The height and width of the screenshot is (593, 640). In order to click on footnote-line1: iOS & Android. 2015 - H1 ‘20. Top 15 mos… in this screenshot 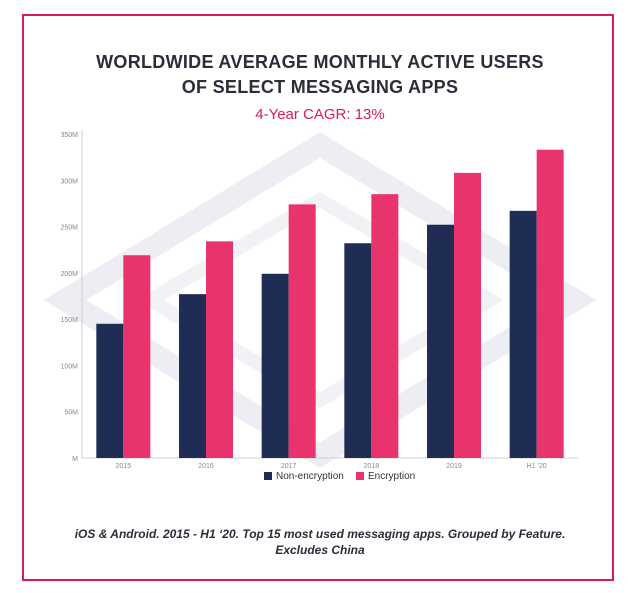, I will do `click(320, 534)`.